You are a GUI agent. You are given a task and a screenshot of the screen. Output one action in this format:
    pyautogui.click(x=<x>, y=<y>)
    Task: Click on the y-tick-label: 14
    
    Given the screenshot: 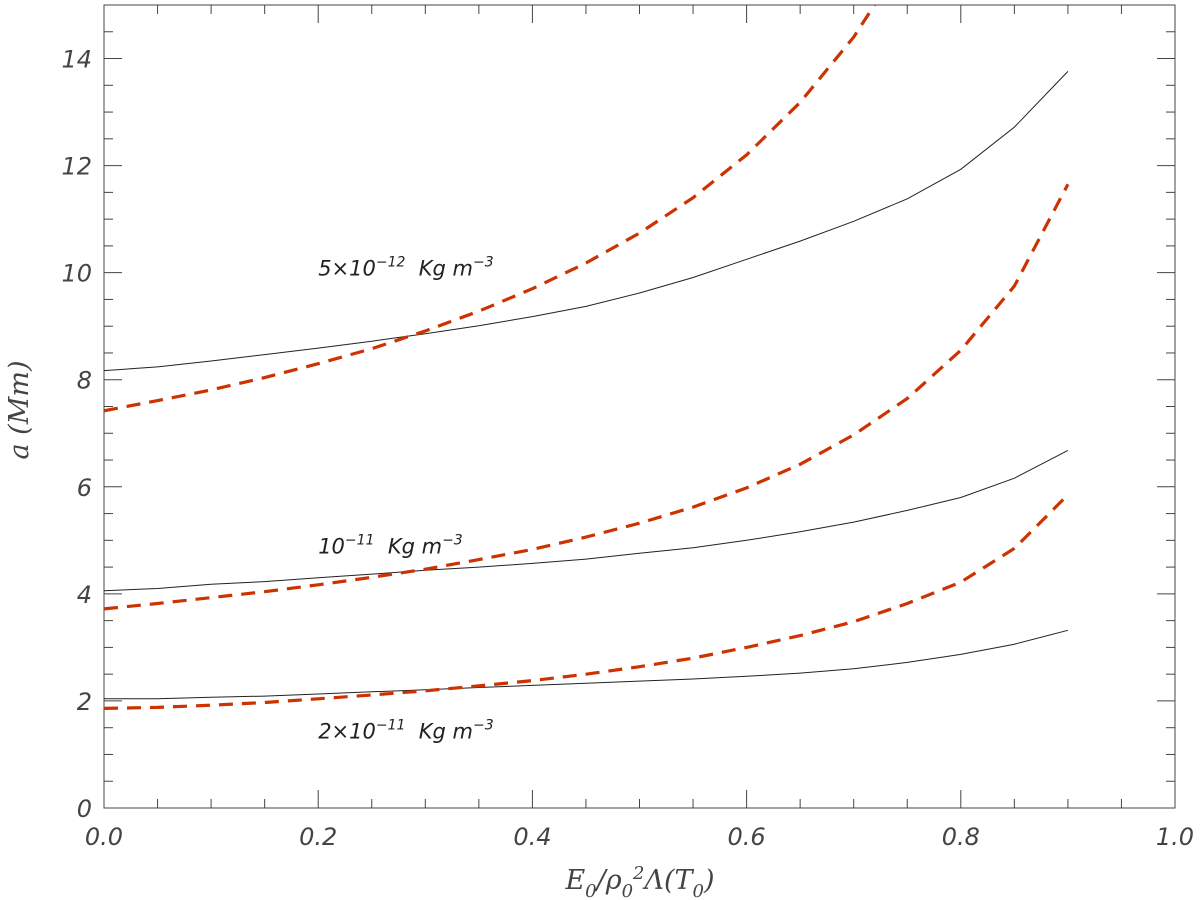 What is the action you would take?
    pyautogui.click(x=76, y=60)
    